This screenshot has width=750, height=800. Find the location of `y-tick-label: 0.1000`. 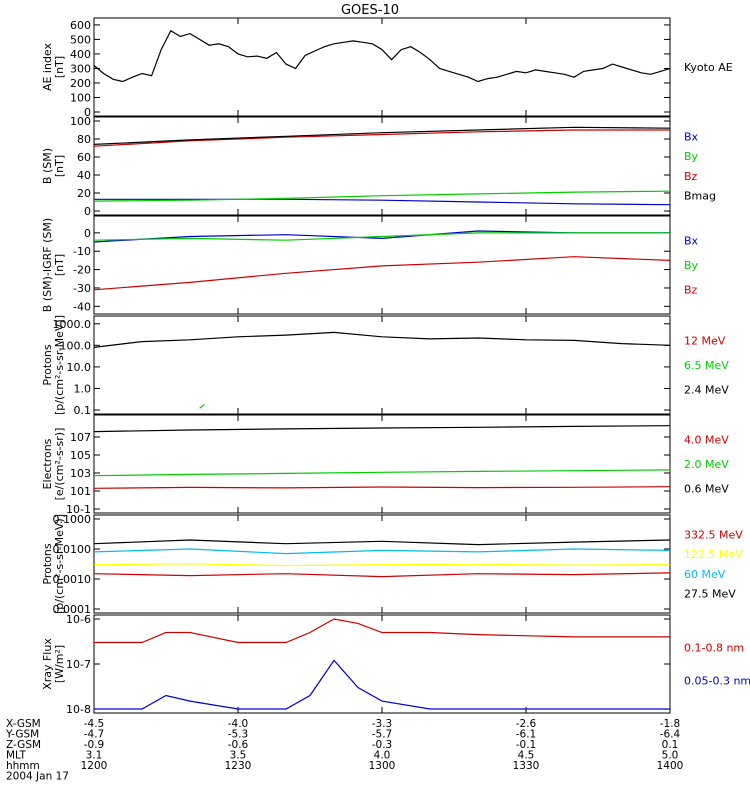

y-tick-label: 0.1000 is located at coordinates (72, 519).